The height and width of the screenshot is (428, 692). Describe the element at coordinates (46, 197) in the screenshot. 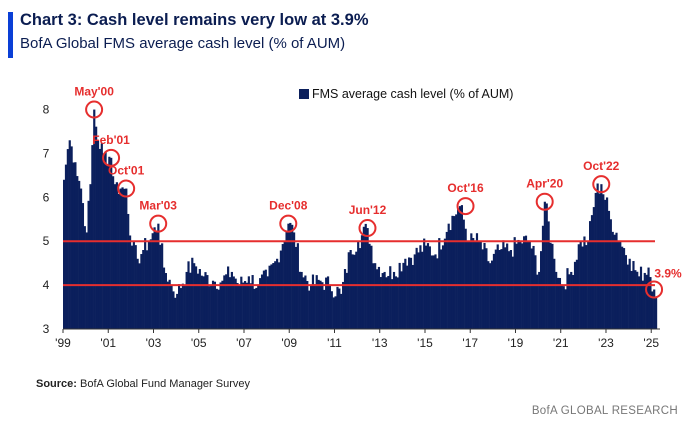

I see `y-tick-label: 6` at that location.